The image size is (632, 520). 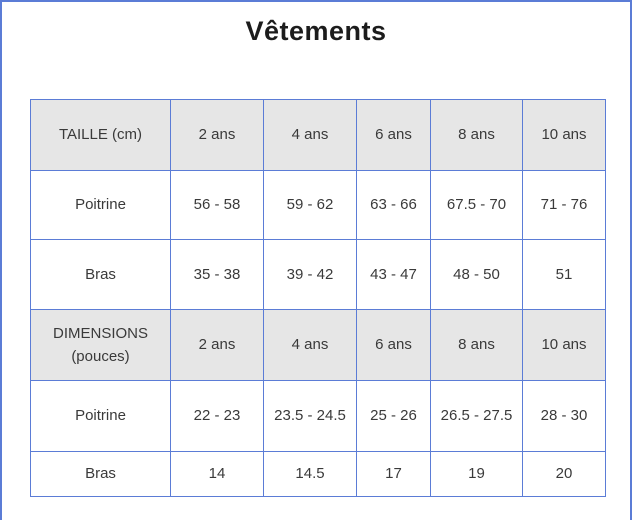 What do you see at coordinates (476, 474) in the screenshot?
I see `table-cell: 19` at bounding box center [476, 474].